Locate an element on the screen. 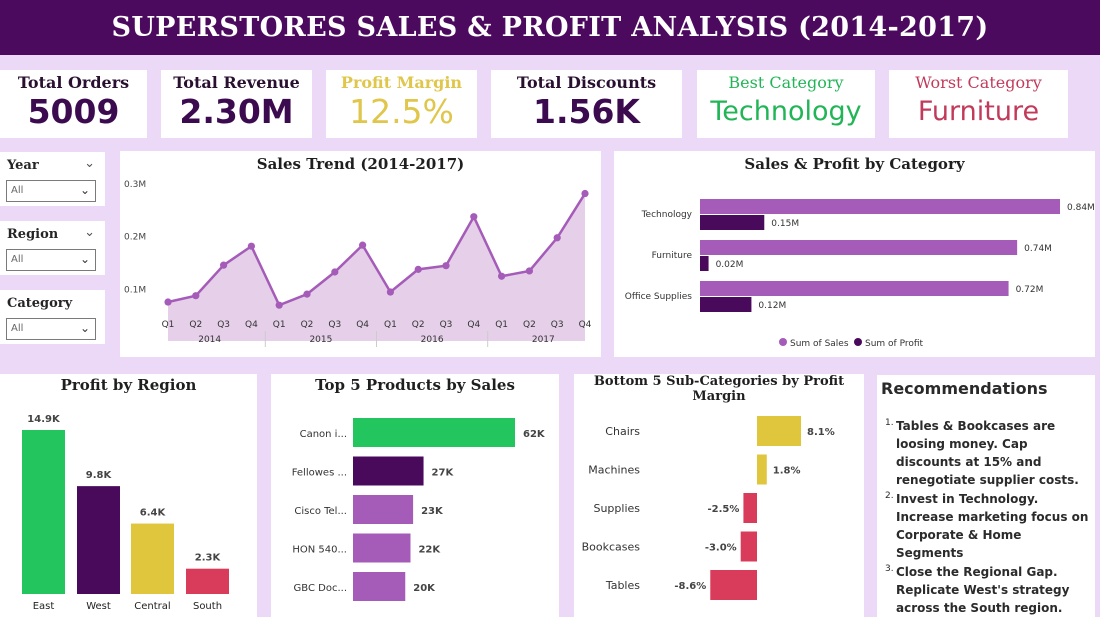 Image resolution: width=1100 pixels, height=617 pixels. kpi-label: Worst Category is located at coordinates (978, 82).